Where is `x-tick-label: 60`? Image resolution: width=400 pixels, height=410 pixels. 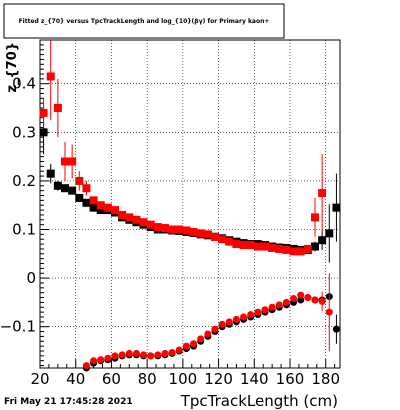
x-tick-label: 60 is located at coordinates (111, 379).